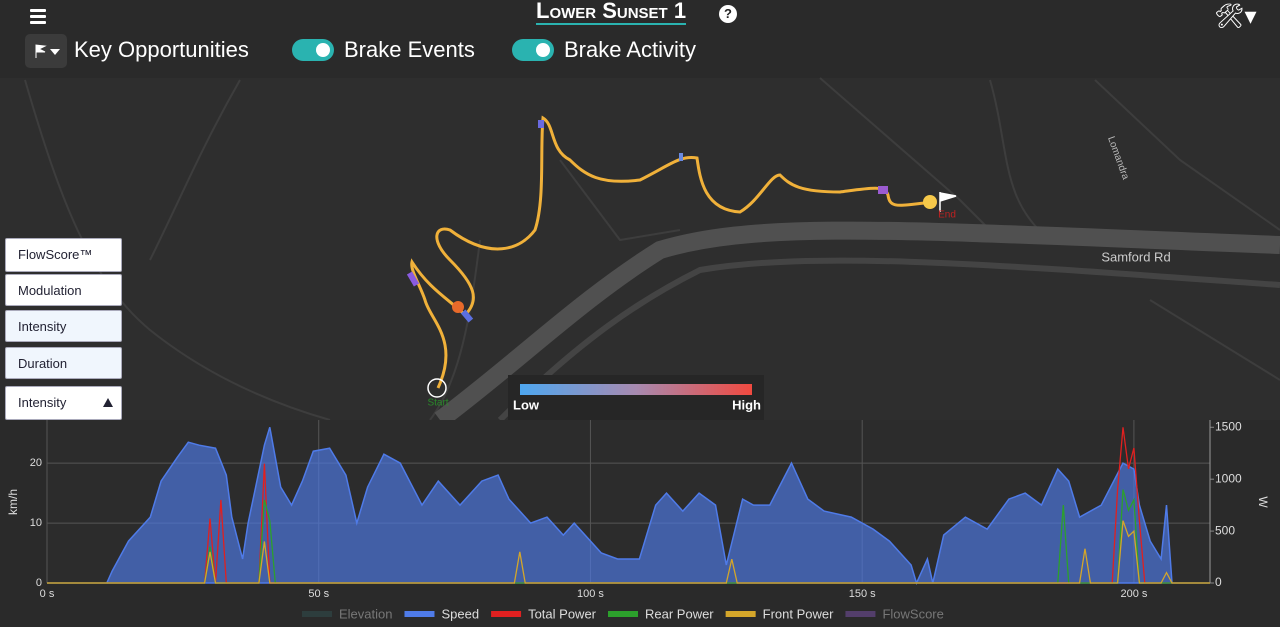 This screenshot has height=627, width=1280. I want to click on y2-tick-label: 1500, so click(1228, 426).